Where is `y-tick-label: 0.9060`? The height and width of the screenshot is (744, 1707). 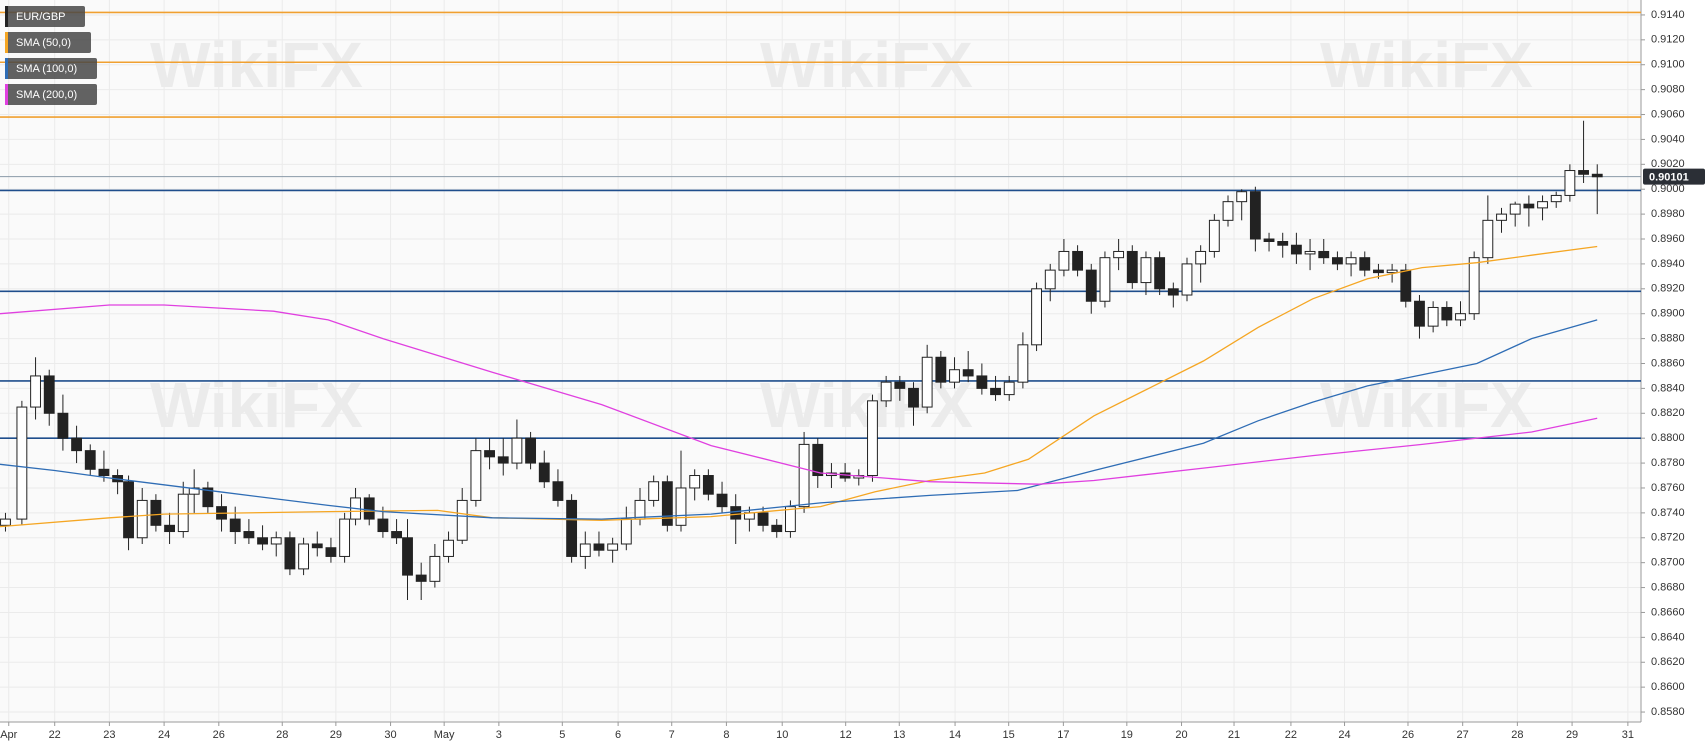
y-tick-label: 0.9060 is located at coordinates (1668, 114).